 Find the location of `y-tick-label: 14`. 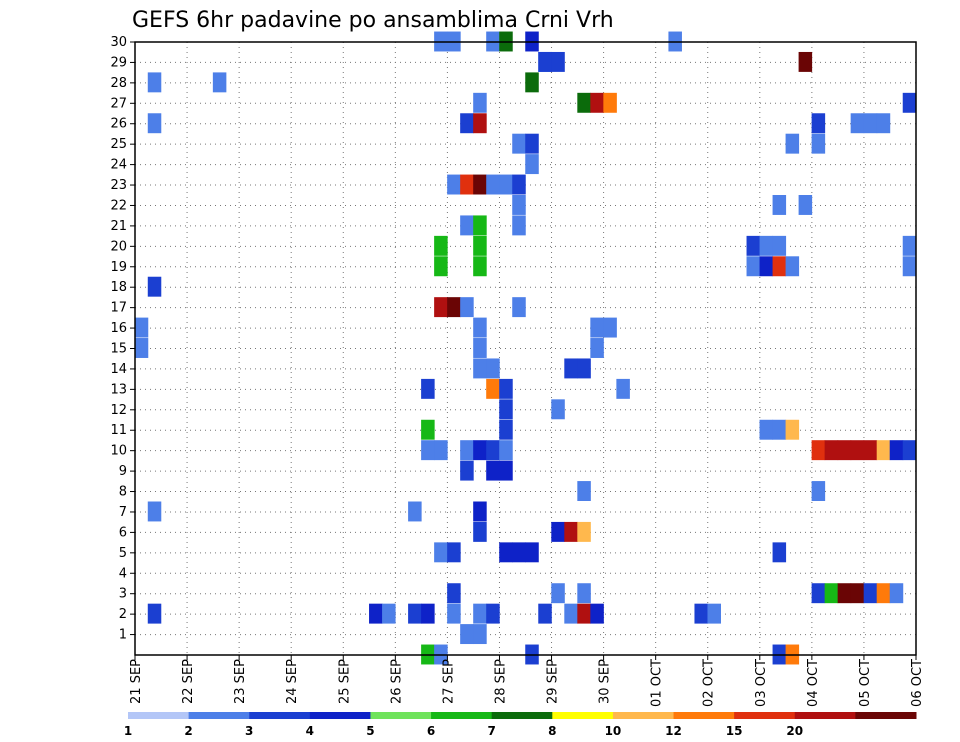

y-tick-label: 14 is located at coordinates (118, 369).